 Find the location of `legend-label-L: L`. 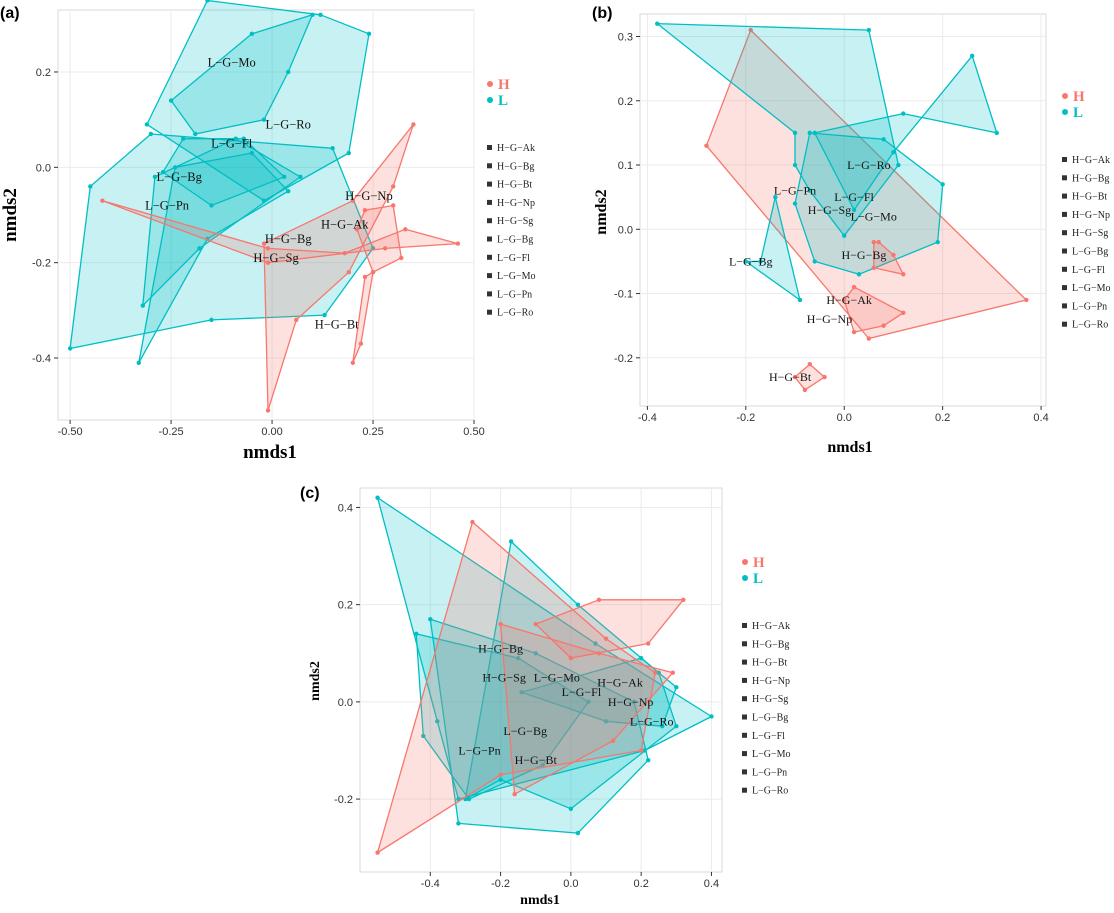

legend-label-L: L is located at coordinates (1078, 113).